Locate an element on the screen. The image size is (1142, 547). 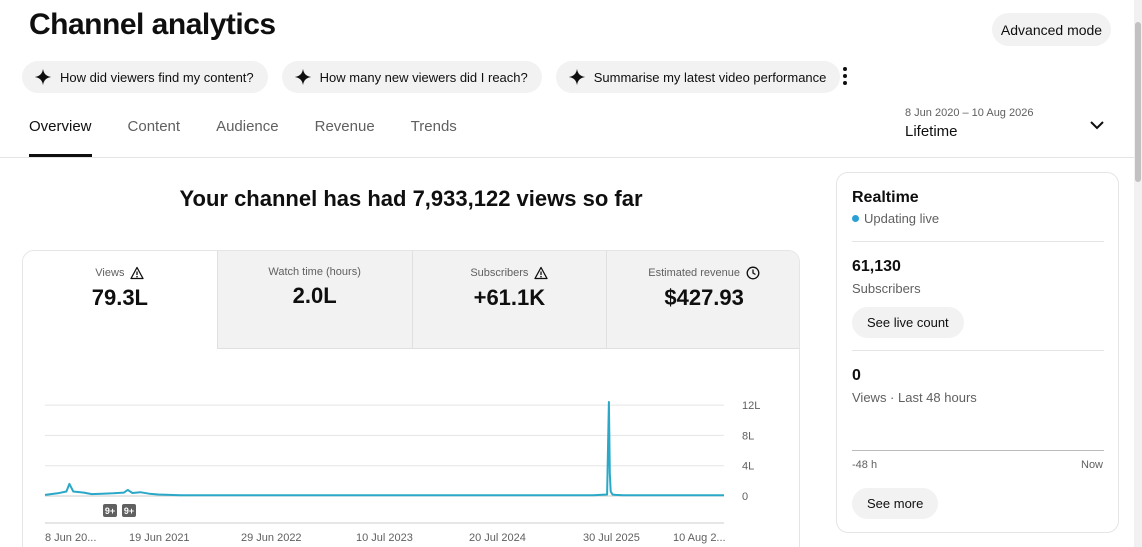
tabs-divider is located at coordinates (567, 157).